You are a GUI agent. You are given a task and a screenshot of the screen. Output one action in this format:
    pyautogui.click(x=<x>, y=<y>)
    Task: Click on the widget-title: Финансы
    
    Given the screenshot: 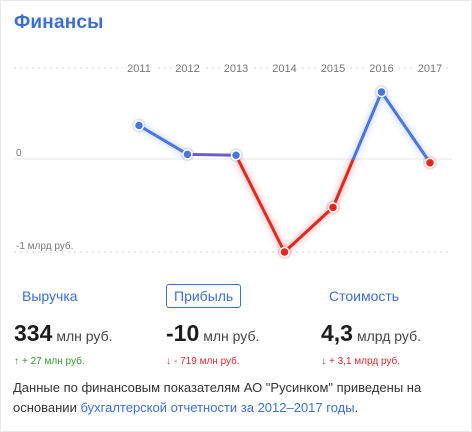 What is the action you would take?
    pyautogui.click(x=59, y=22)
    